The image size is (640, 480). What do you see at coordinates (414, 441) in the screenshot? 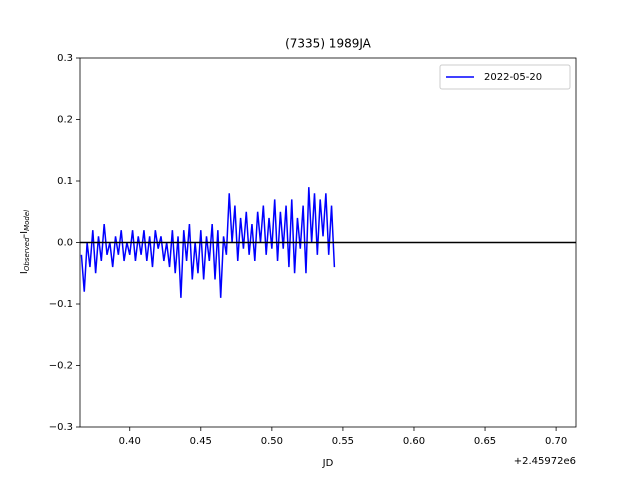
I see `x-tick-label: 0.60` at bounding box center [414, 441].